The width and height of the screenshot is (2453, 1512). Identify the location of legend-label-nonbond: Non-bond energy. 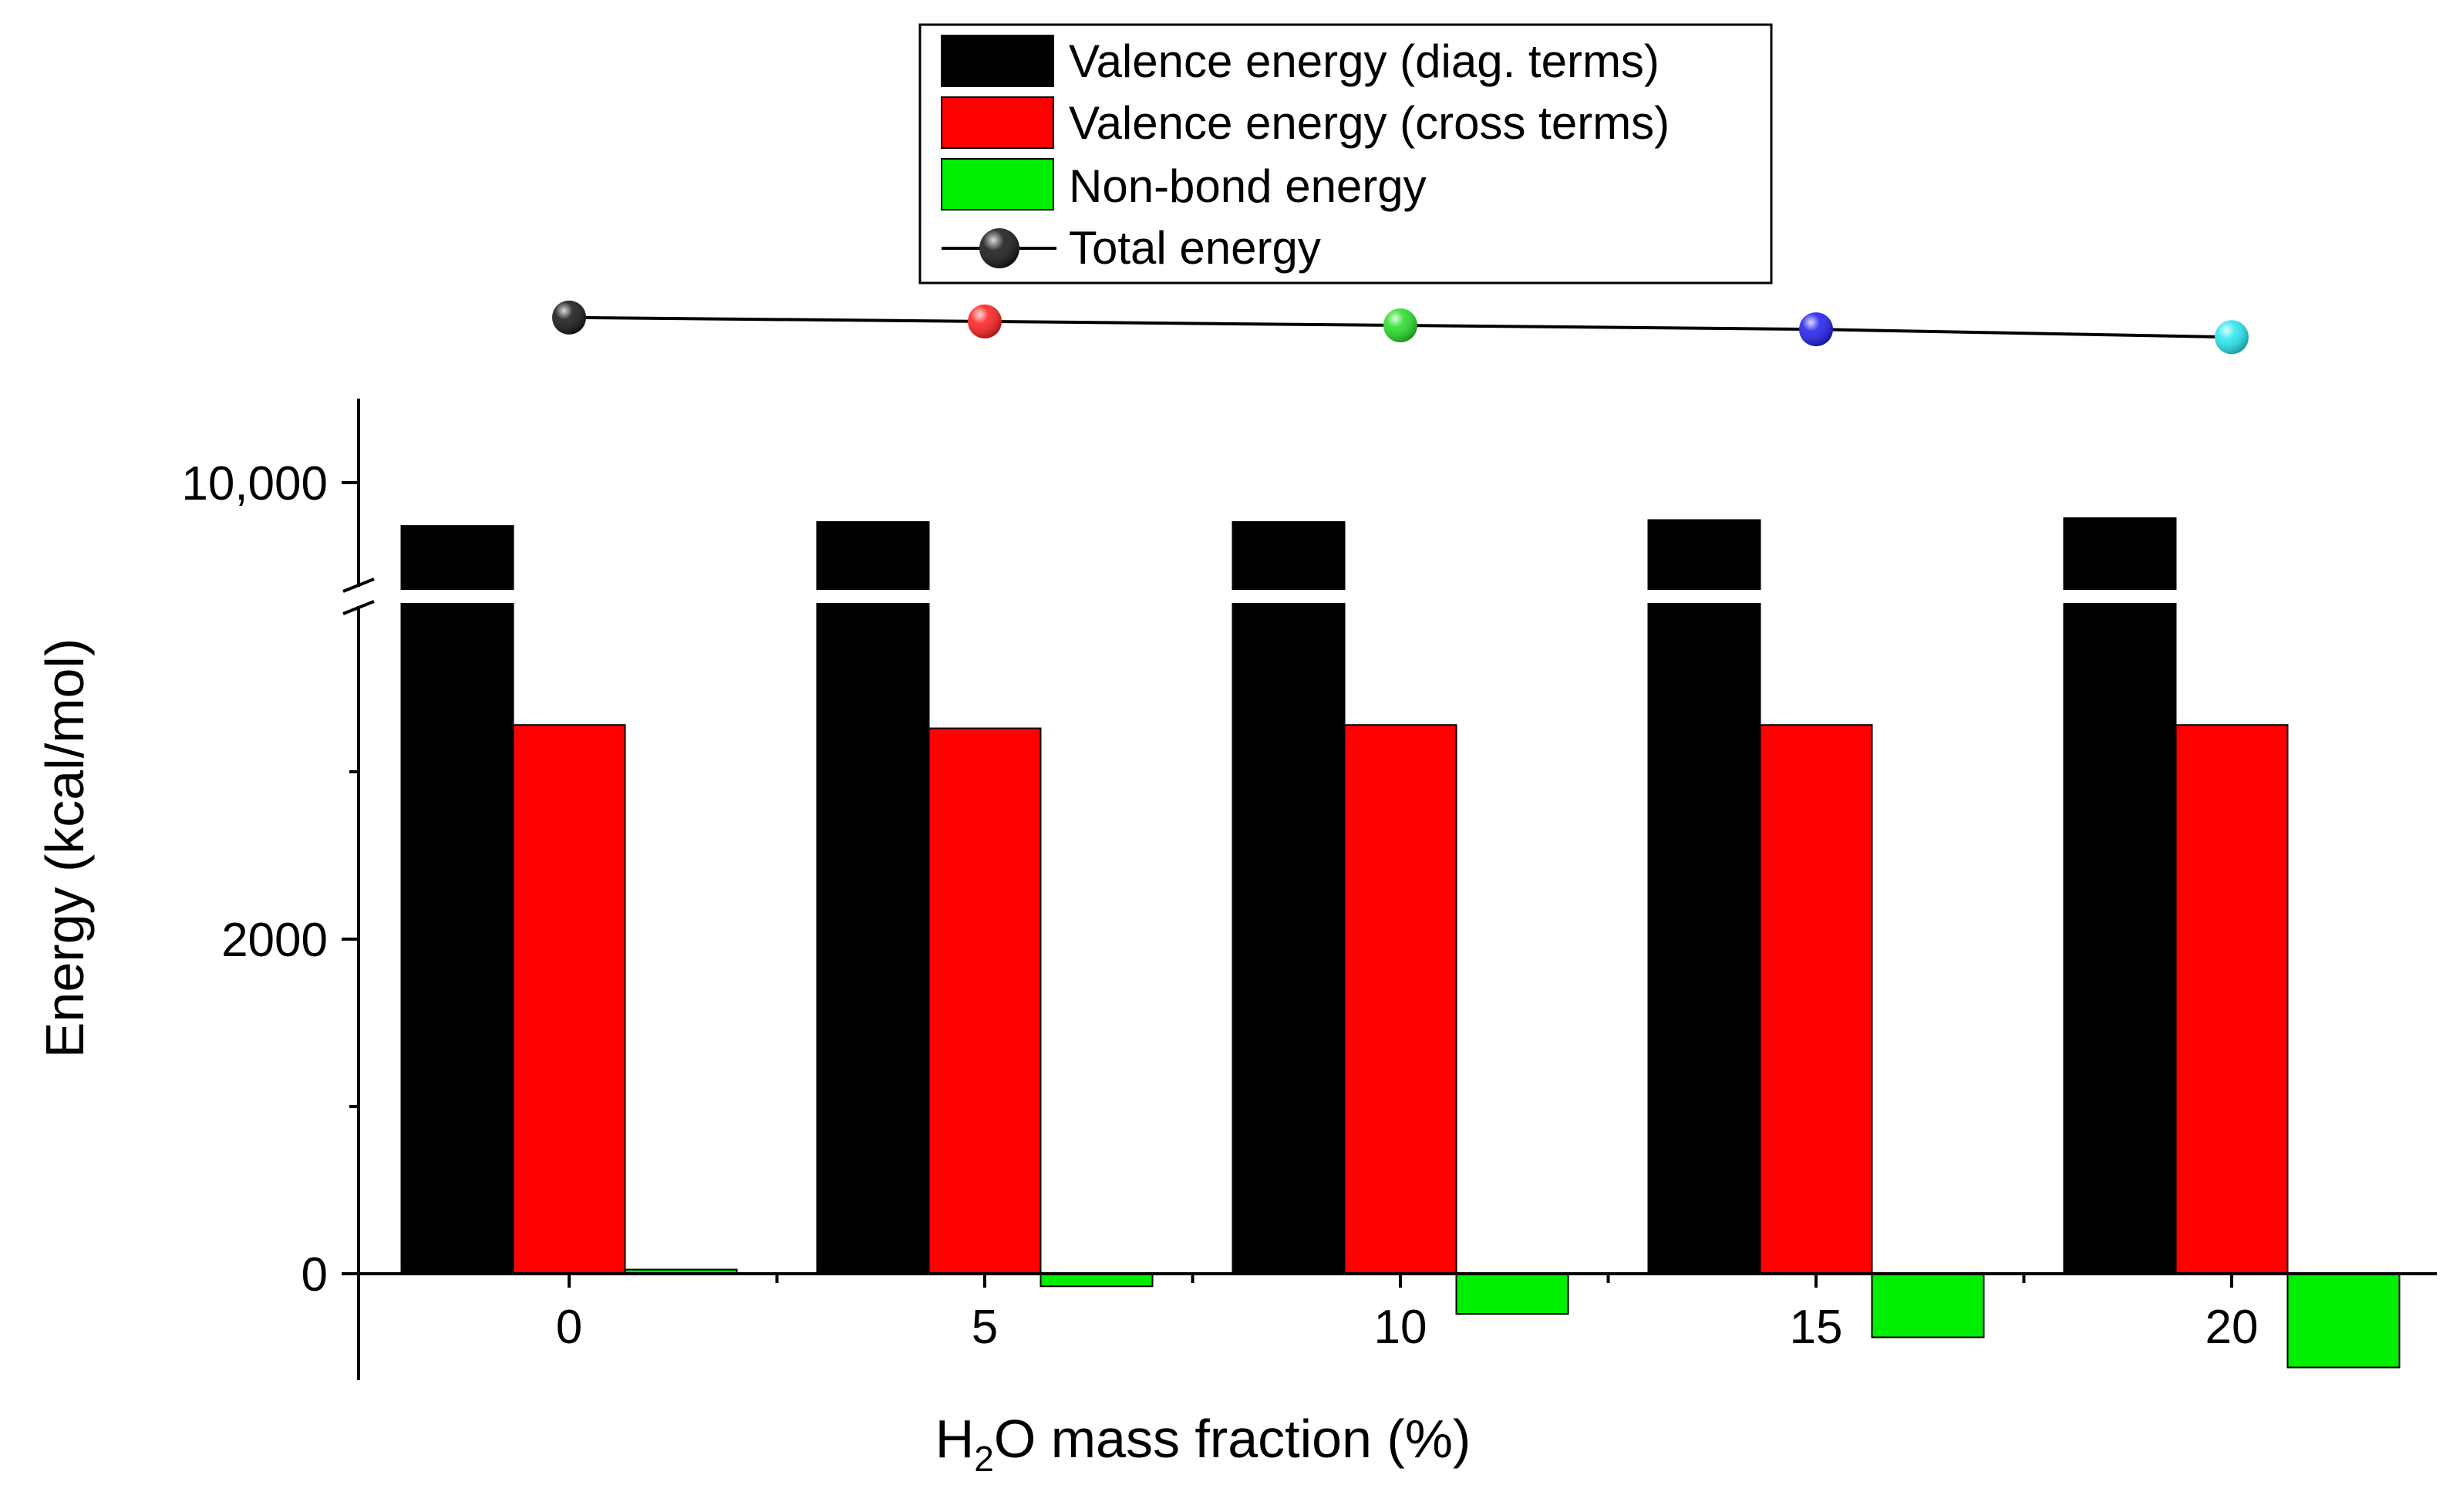
(1248, 186).